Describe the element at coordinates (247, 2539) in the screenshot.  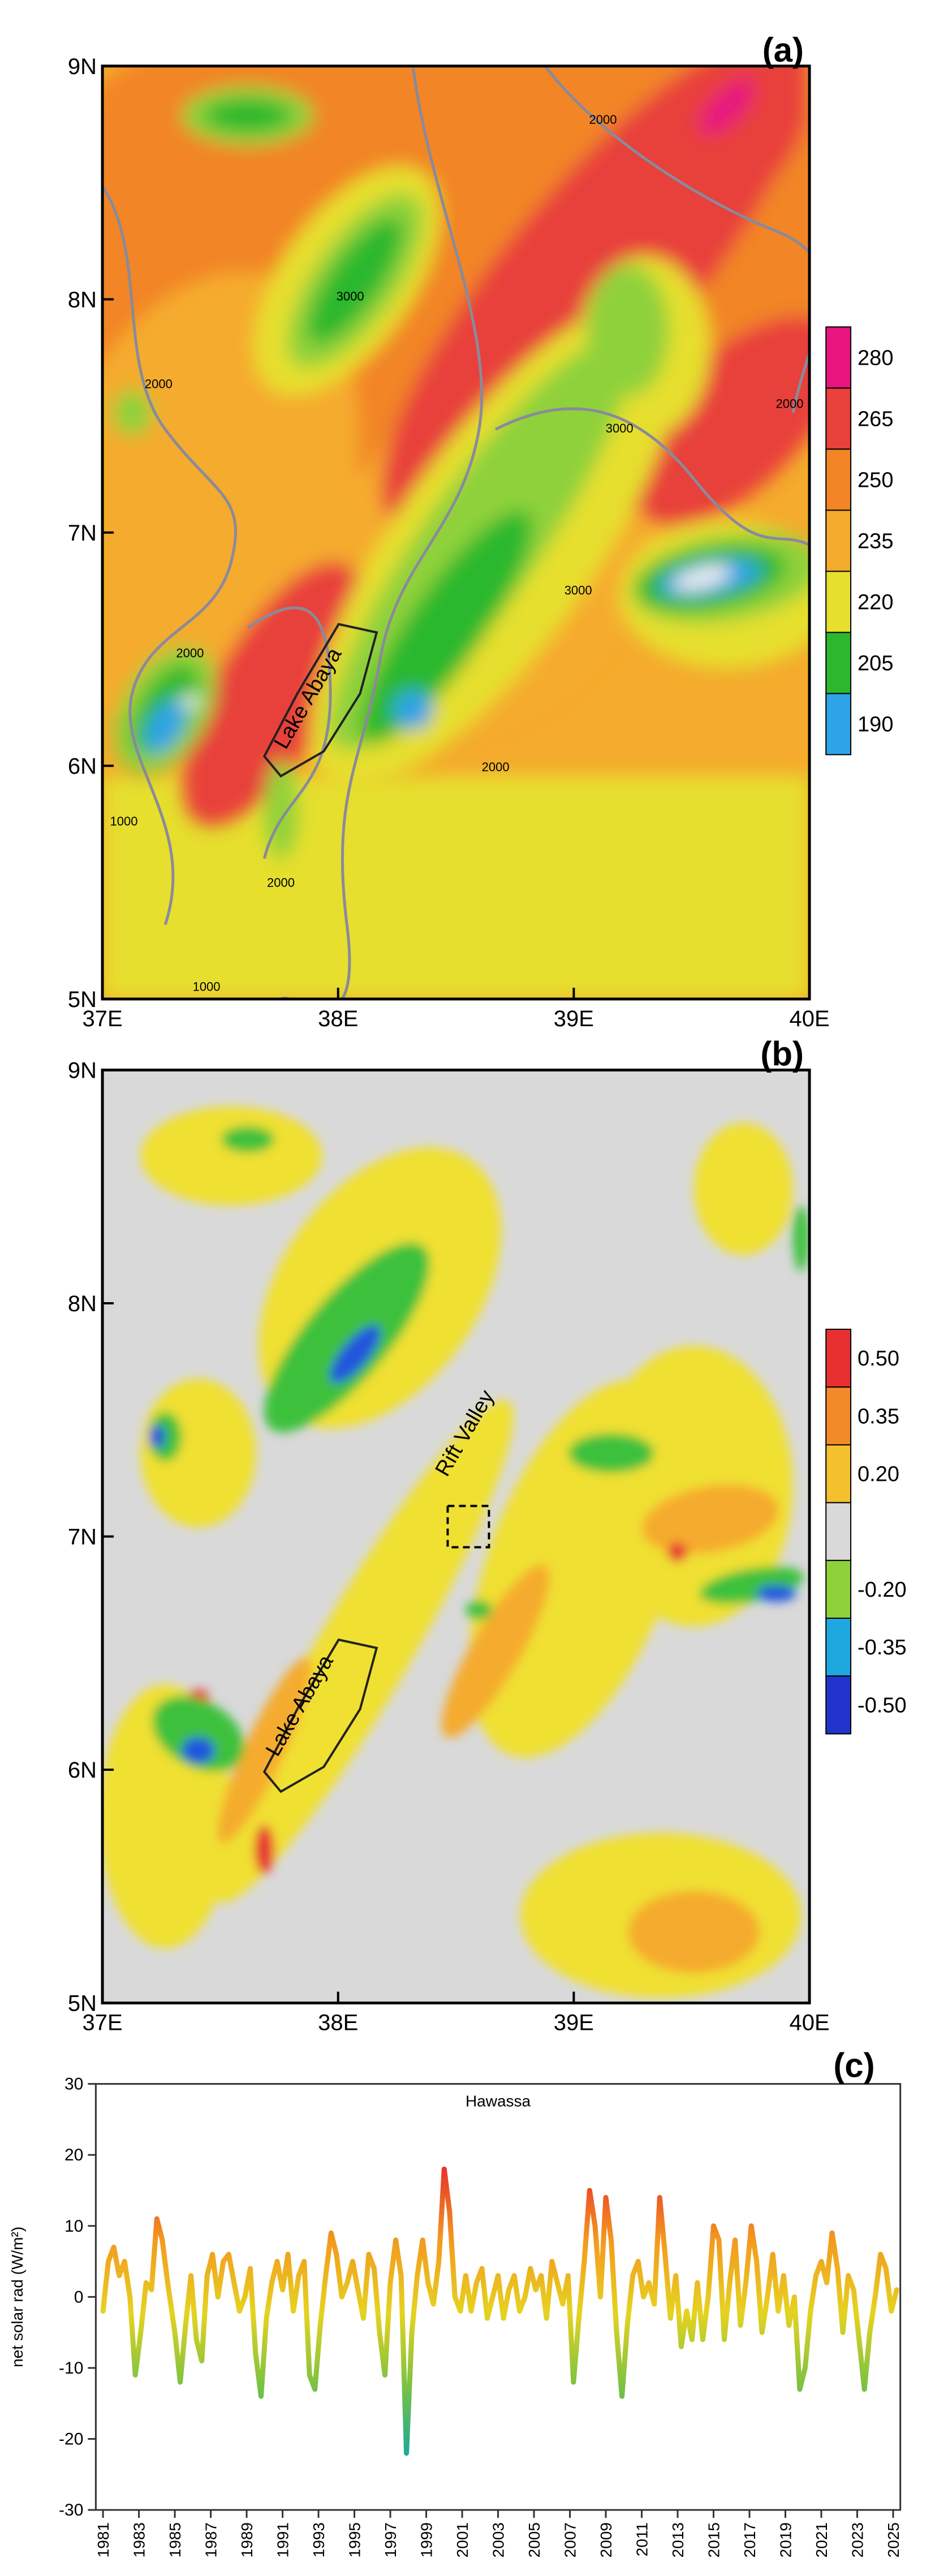
I see `x-tick-label: 1989` at that location.